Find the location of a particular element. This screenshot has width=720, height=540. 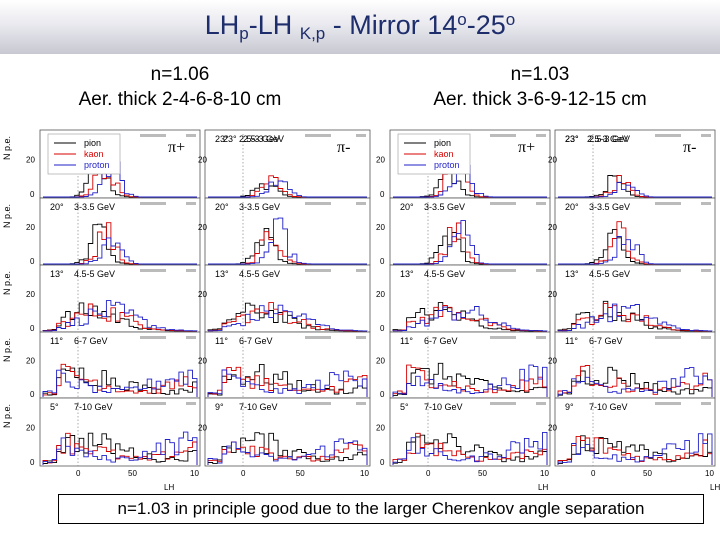

panel-momentum-label: 4.5-5 GeV is located at coordinates (444, 274).